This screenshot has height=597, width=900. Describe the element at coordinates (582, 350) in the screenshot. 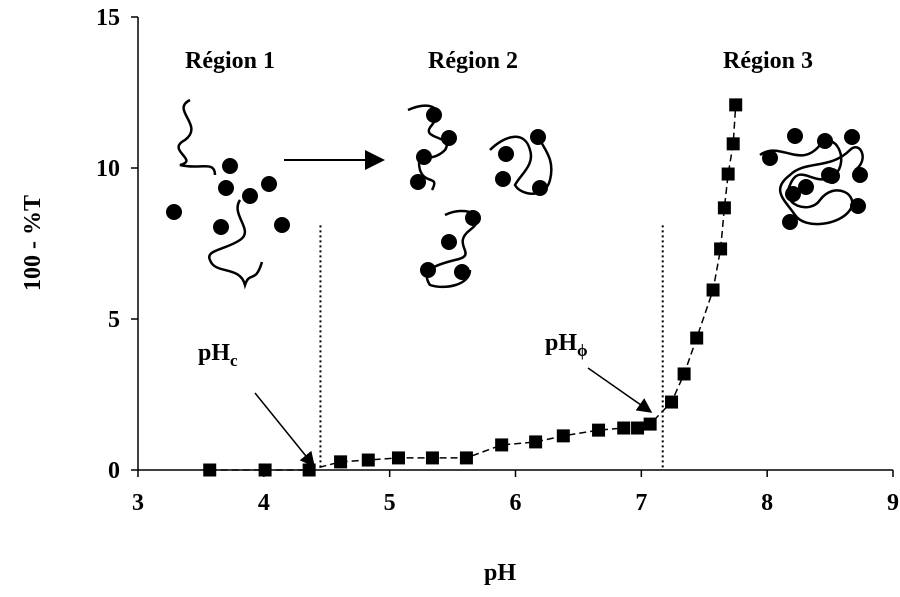

I see `annotation-sub: ϕ` at that location.